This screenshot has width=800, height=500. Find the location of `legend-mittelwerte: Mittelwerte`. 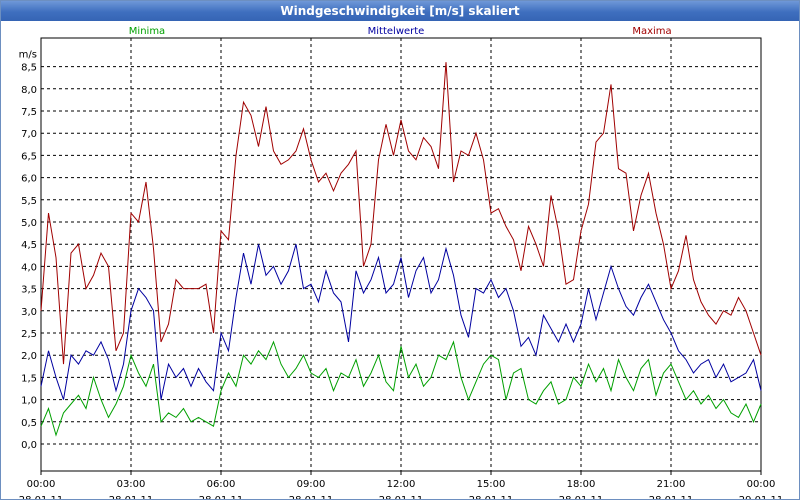

legend-mittelwerte: Mittelwerte is located at coordinates (396, 31).